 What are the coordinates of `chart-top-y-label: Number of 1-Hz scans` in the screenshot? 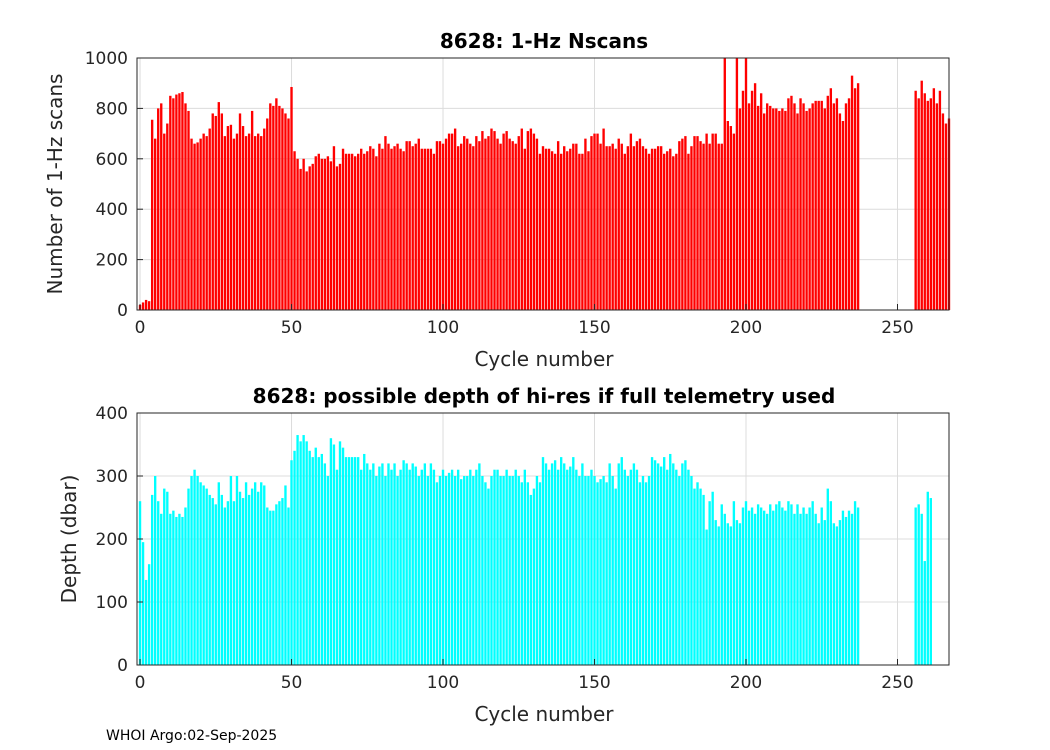 It's located at (55, 184).